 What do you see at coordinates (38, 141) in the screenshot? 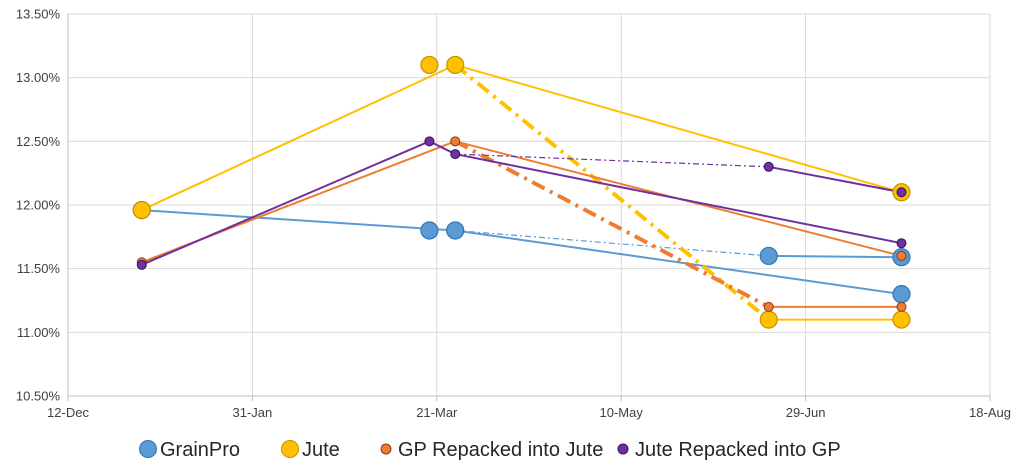
I see `y-tick-label: 12.50%` at bounding box center [38, 141].